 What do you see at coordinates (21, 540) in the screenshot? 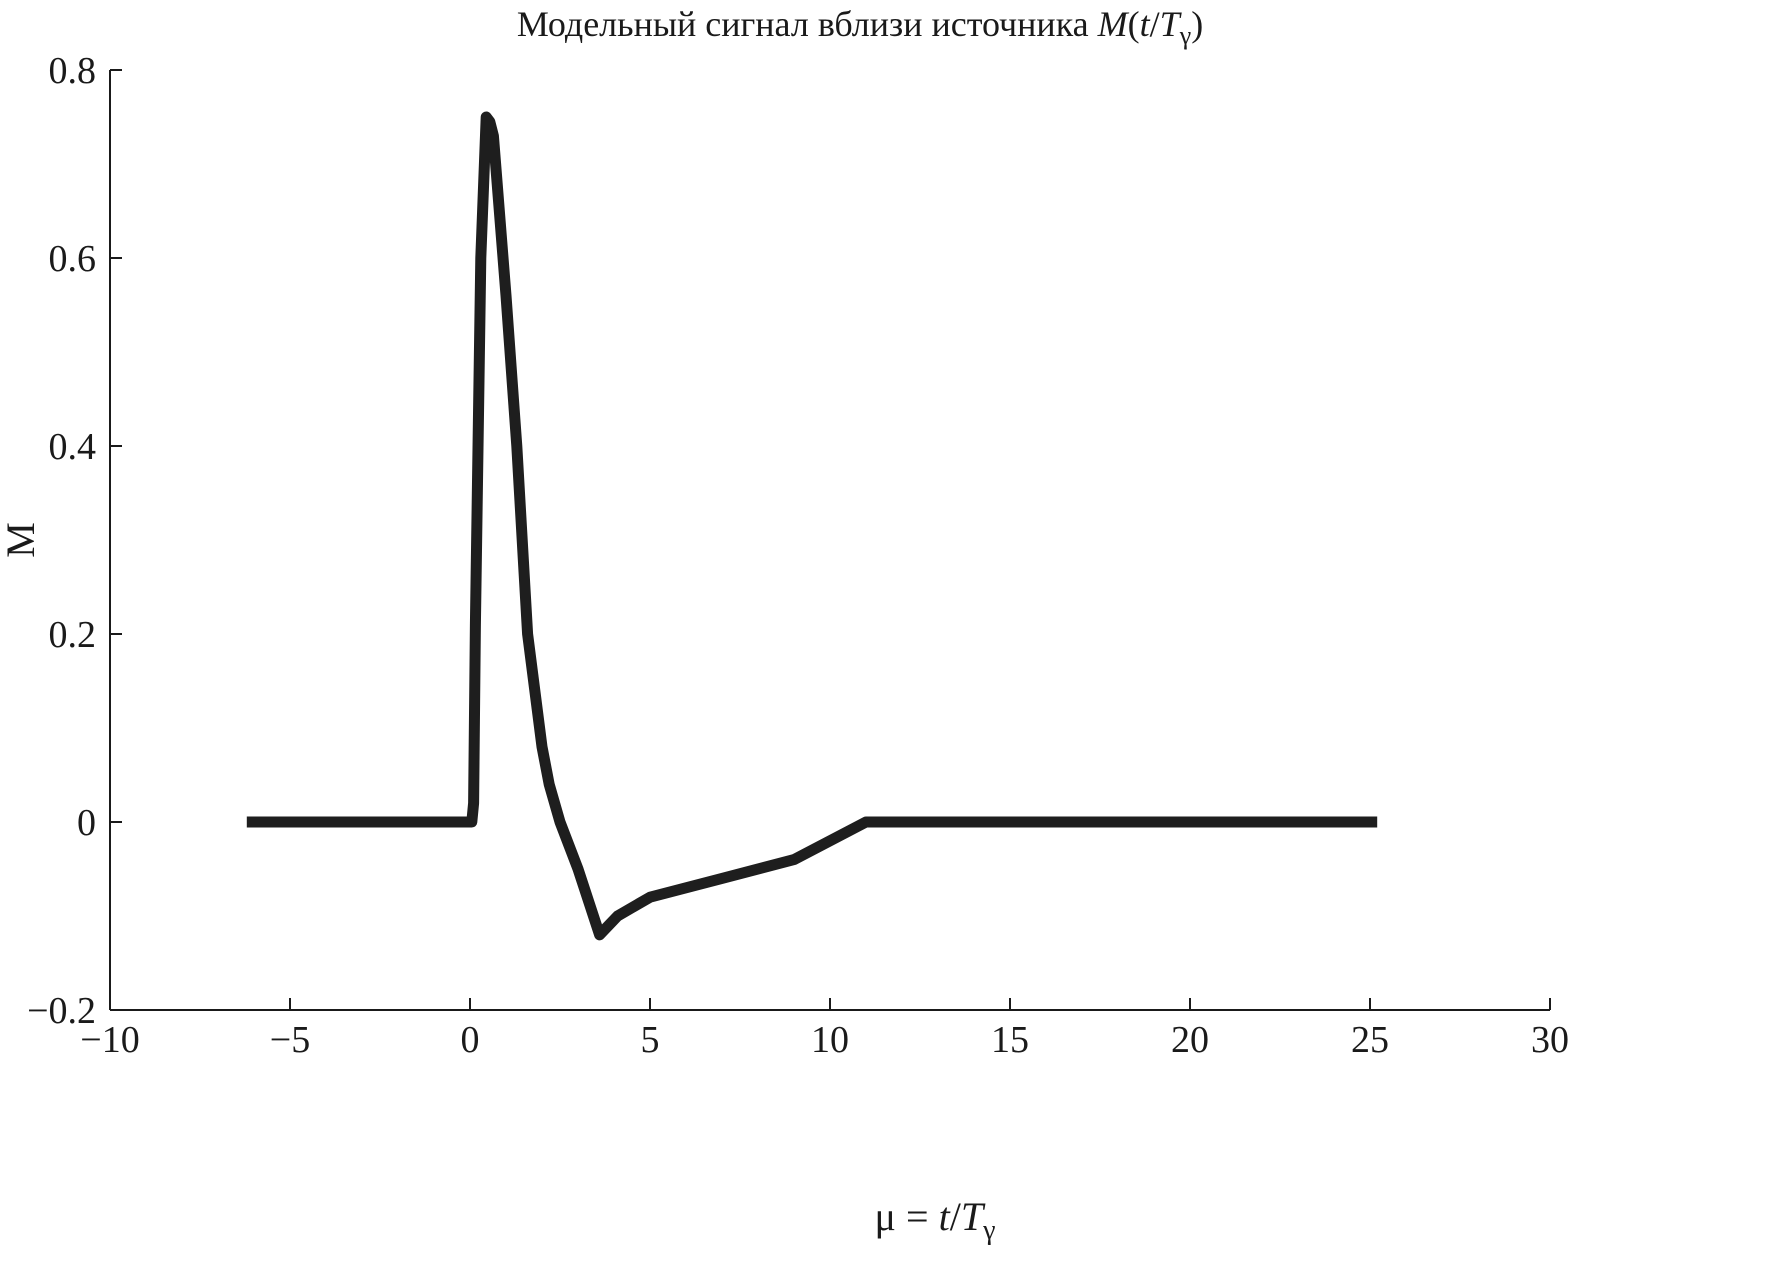
I see `y-axis-label: M` at bounding box center [21, 540].